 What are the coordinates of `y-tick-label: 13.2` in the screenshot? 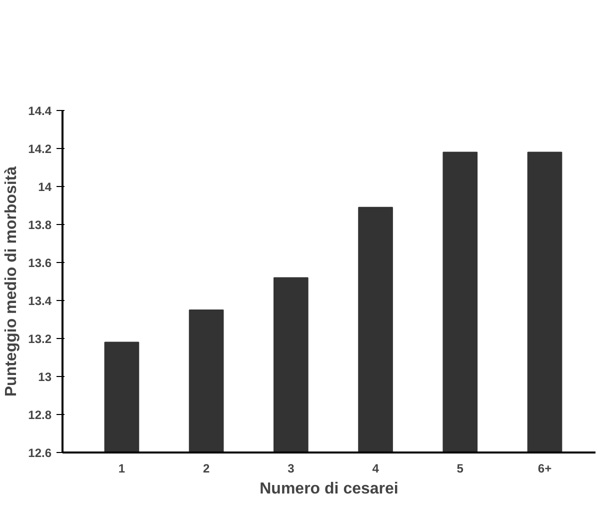 It's located at (40, 339).